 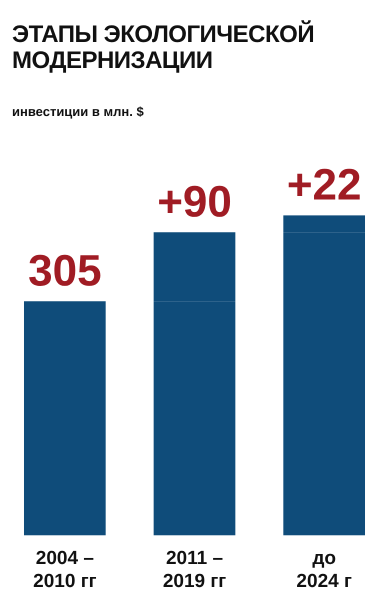 I want to click on data-label: +90, so click(x=194, y=201).